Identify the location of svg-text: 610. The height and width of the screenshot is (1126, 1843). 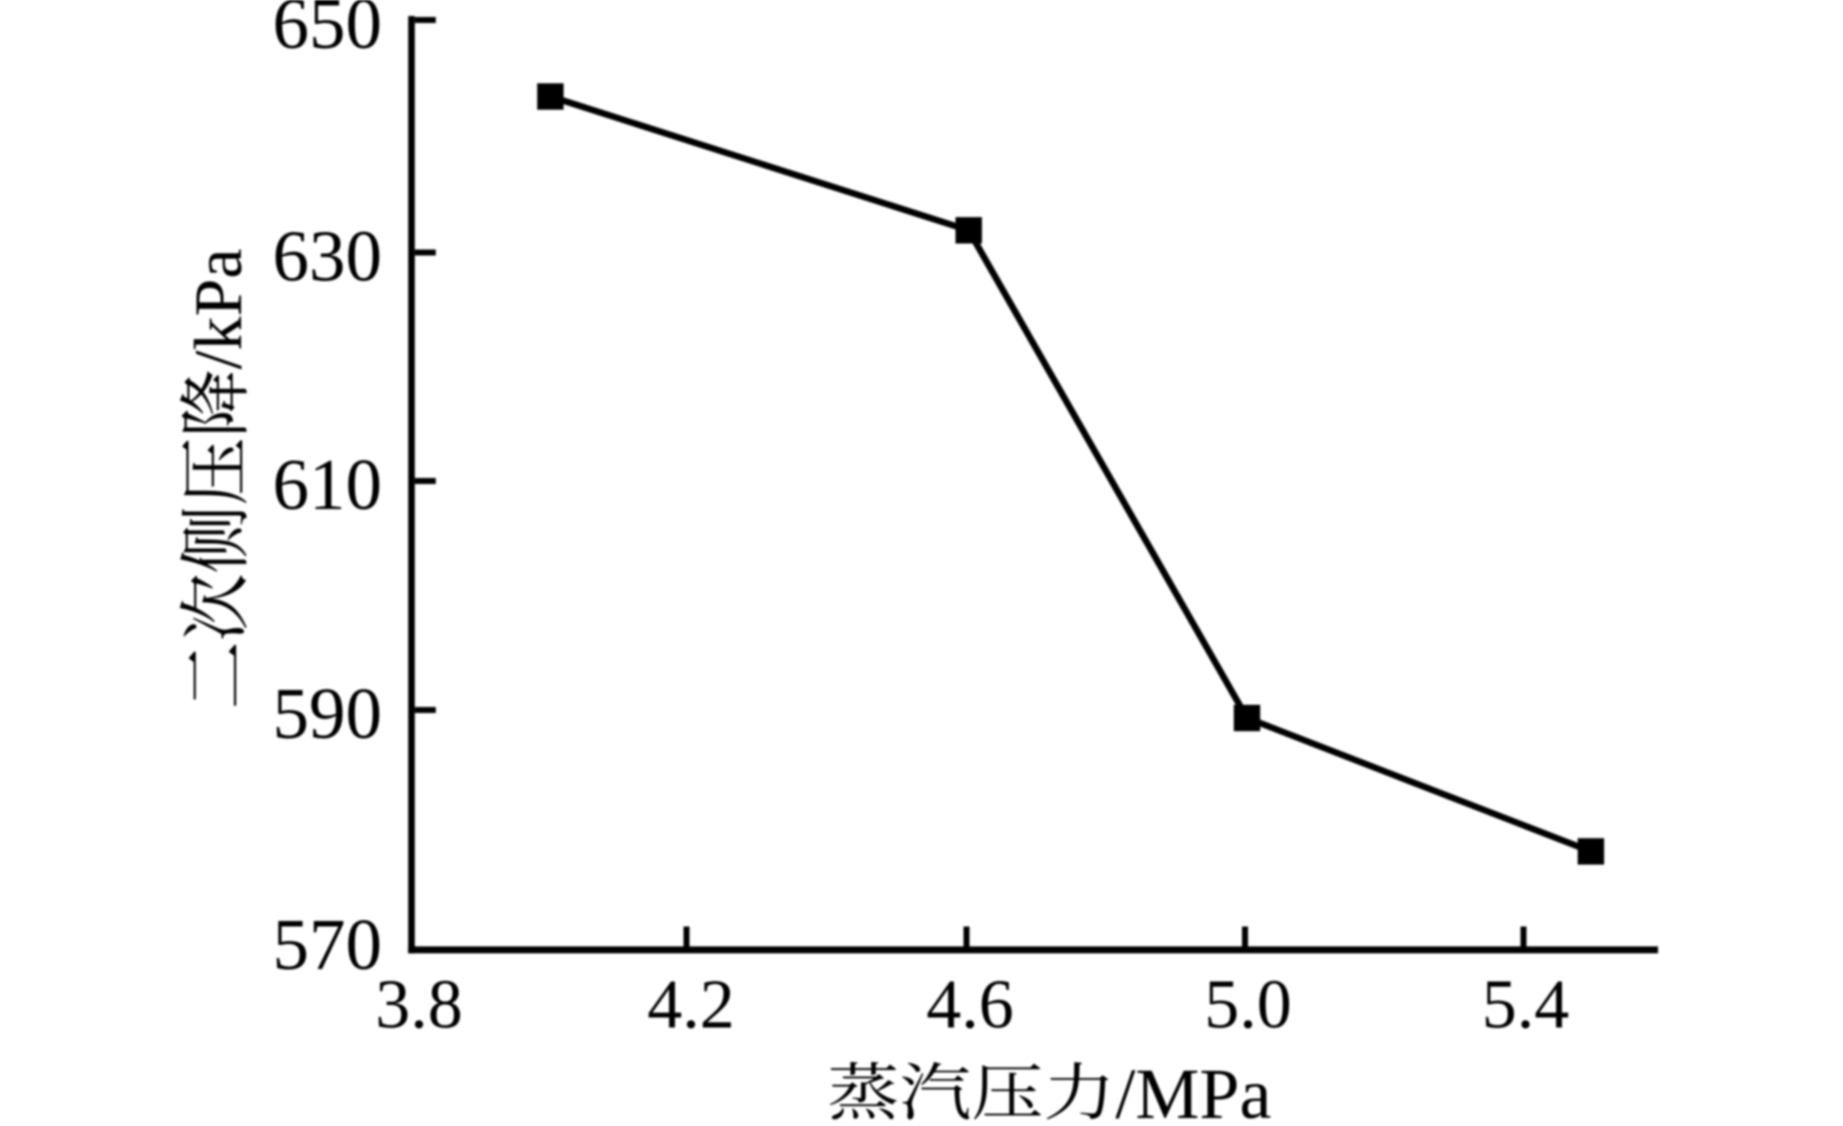
(328, 484).